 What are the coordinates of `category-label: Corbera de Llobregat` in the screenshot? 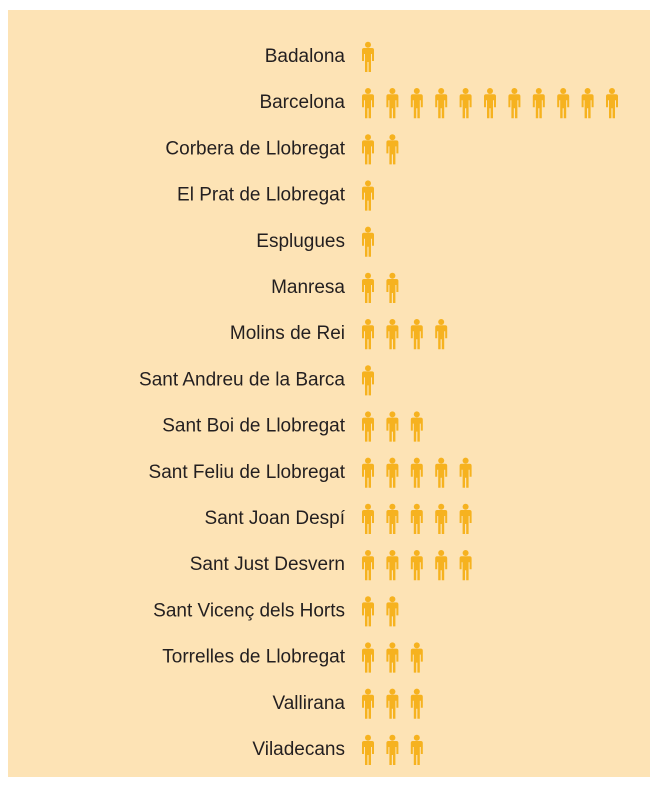 It's located at (255, 148).